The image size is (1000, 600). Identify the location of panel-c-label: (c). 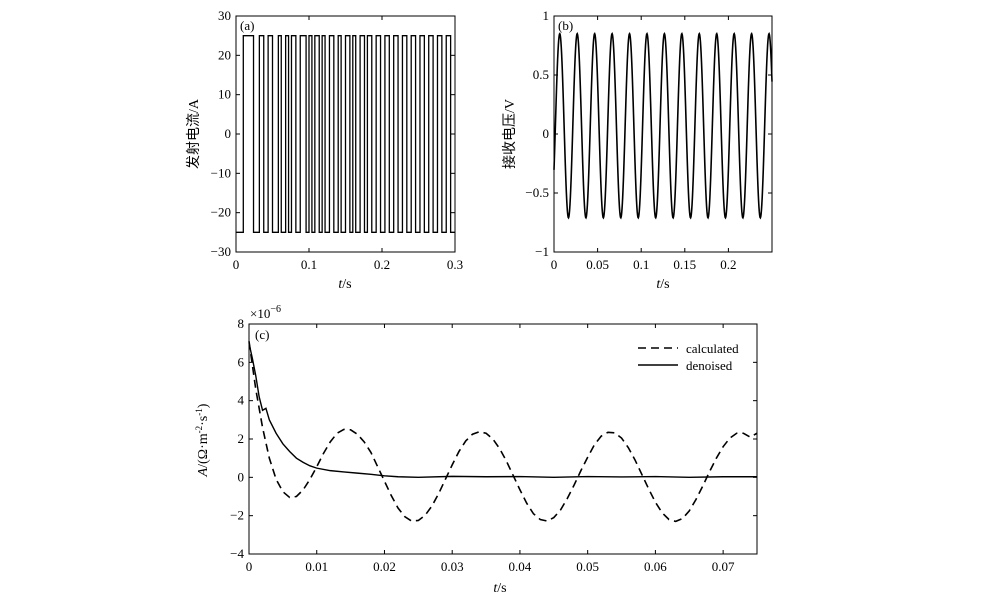
(262, 334).